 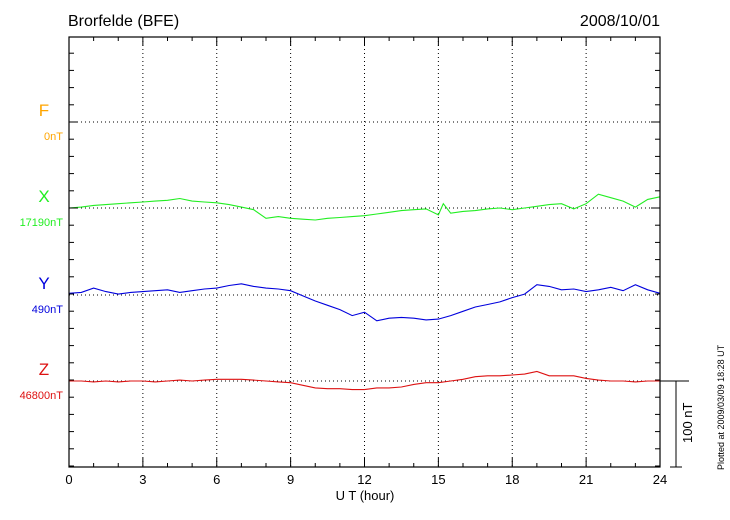 What do you see at coordinates (438, 479) in the screenshot?
I see `x-tick-label: 15` at bounding box center [438, 479].